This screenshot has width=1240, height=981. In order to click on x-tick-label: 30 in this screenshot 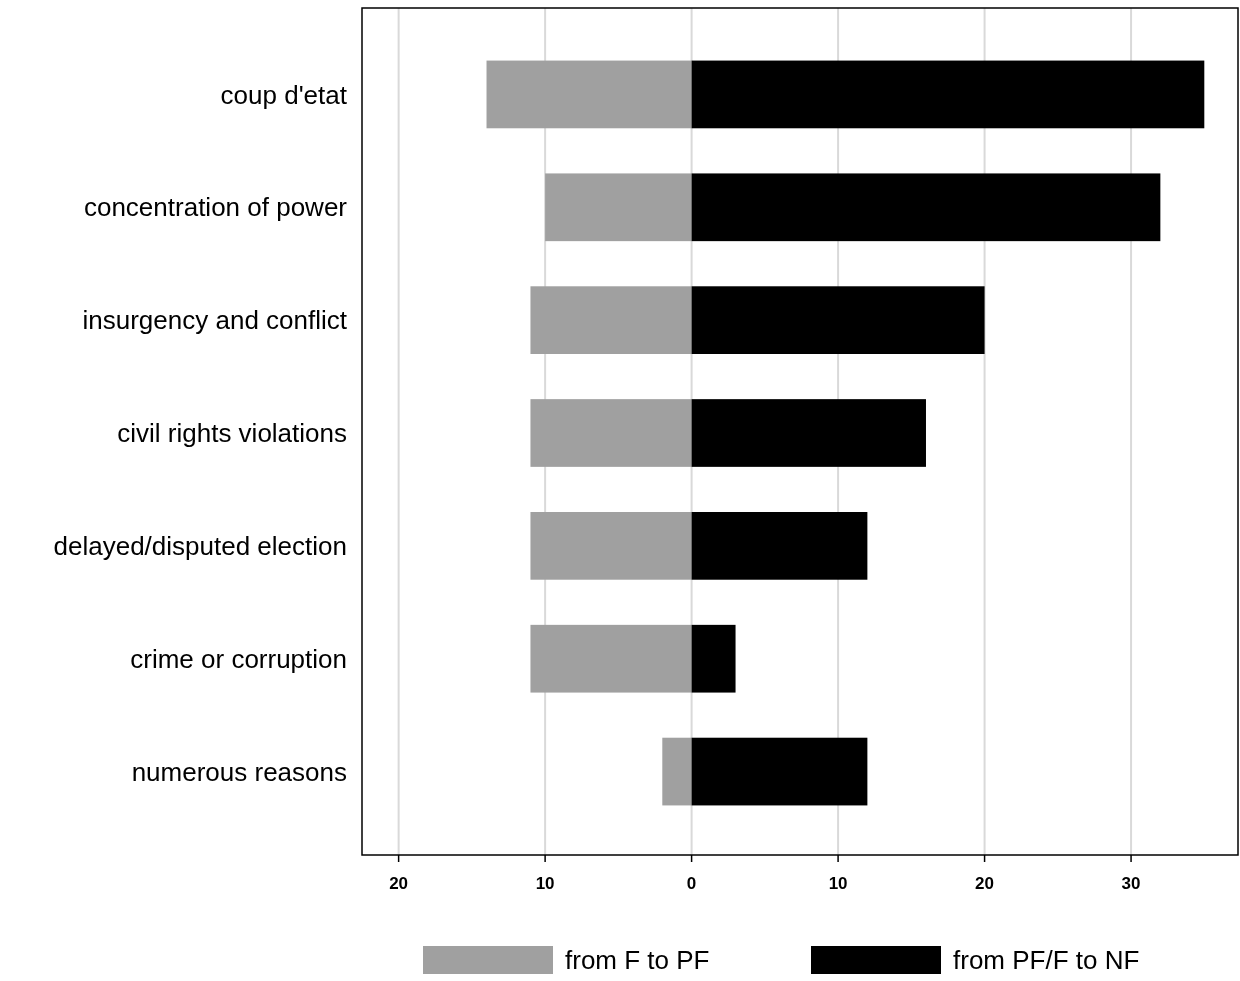, I will do `click(1131, 883)`.